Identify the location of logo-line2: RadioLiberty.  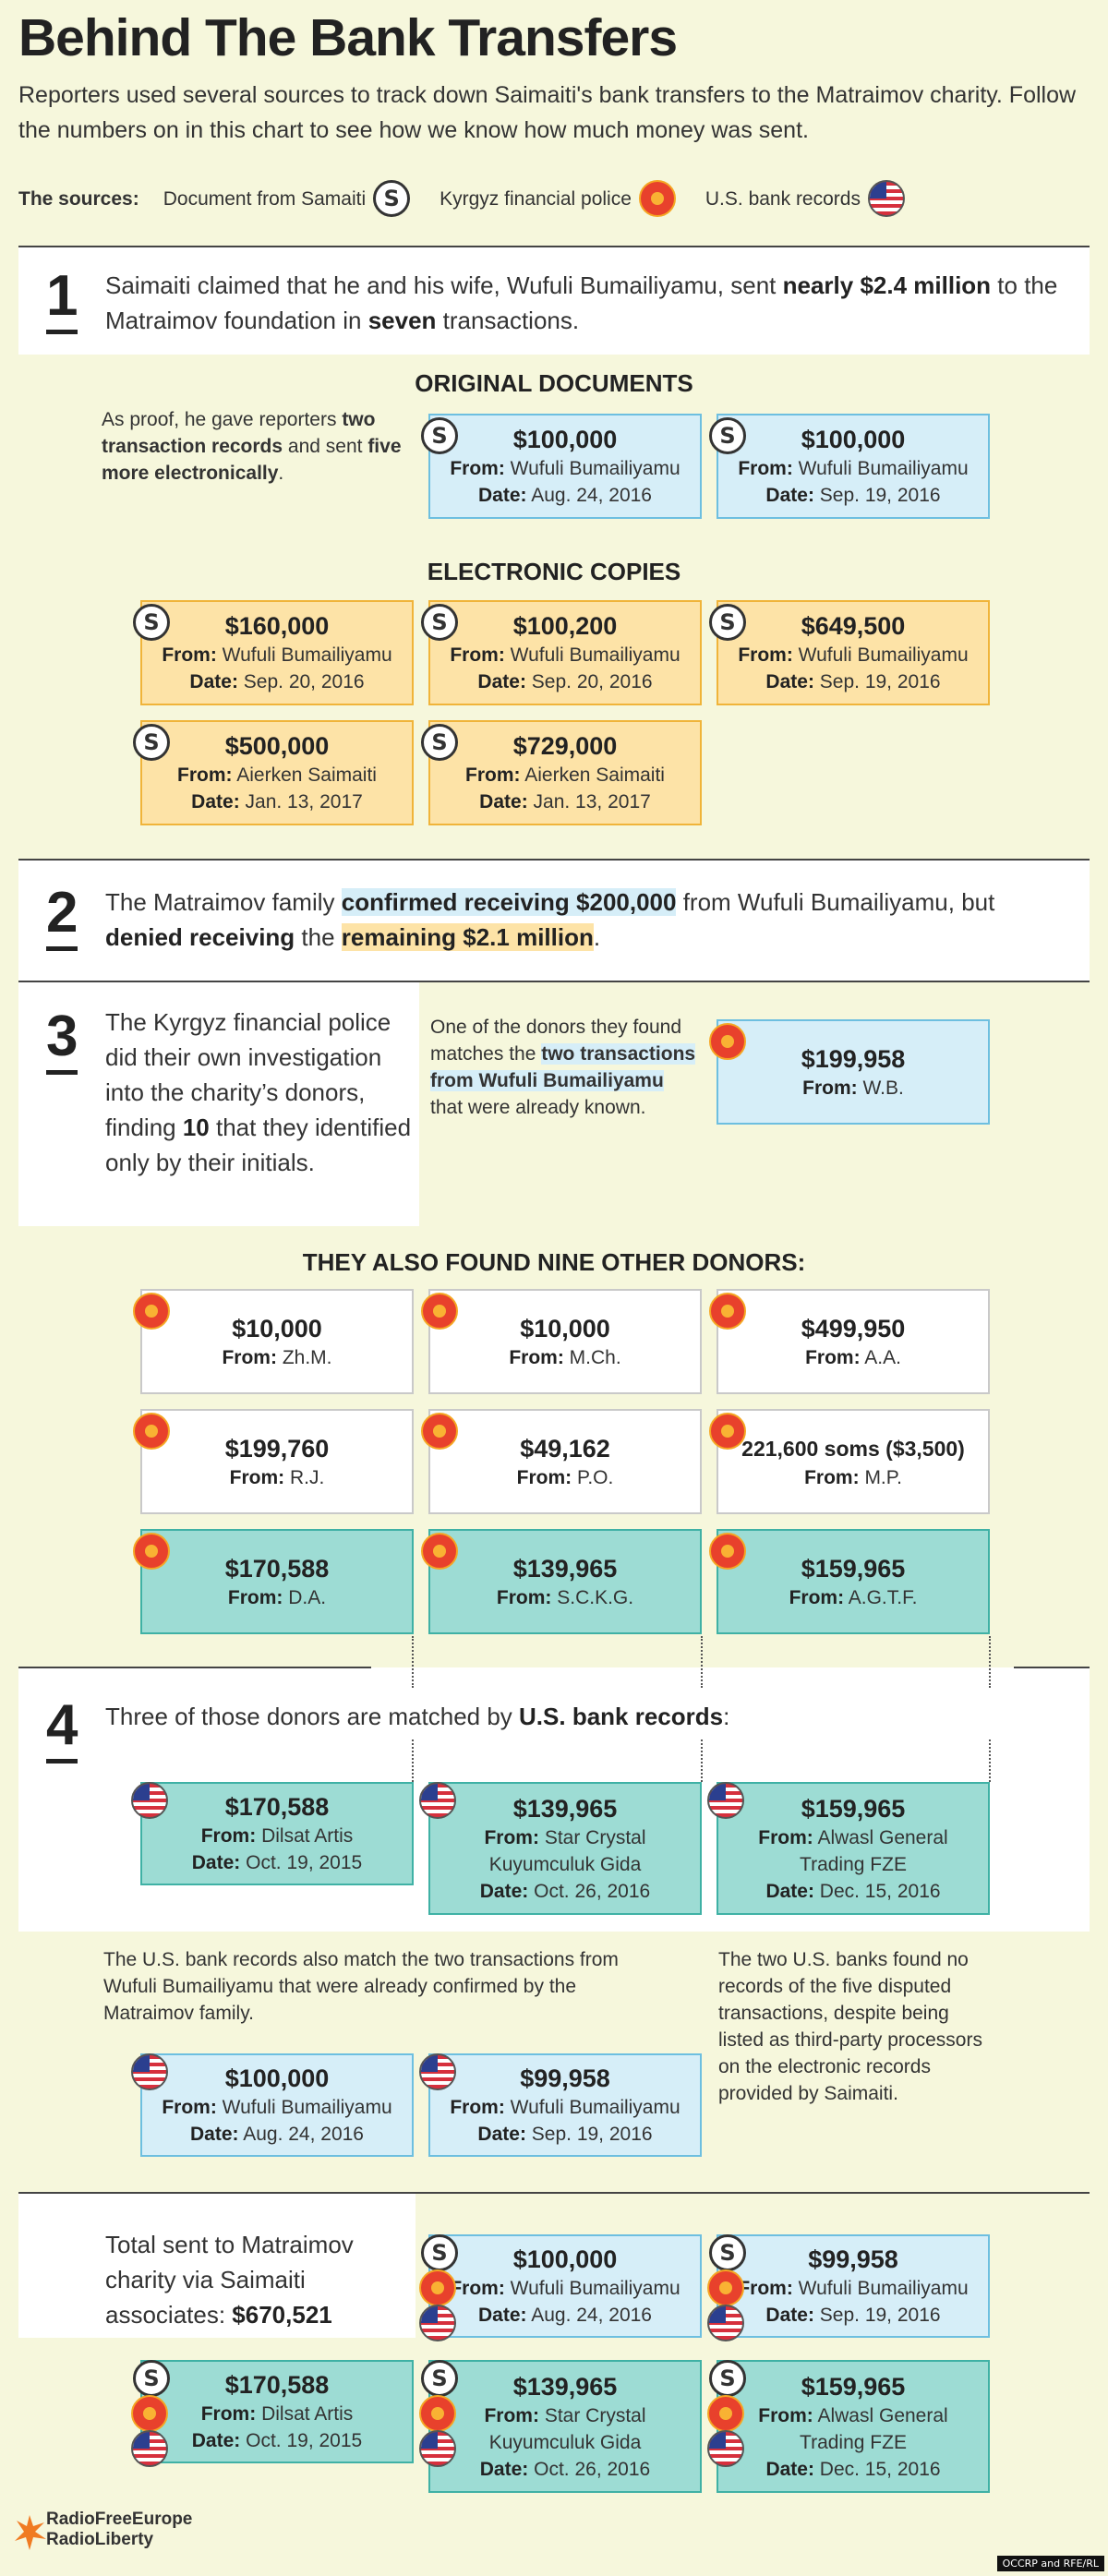
(100, 2539).